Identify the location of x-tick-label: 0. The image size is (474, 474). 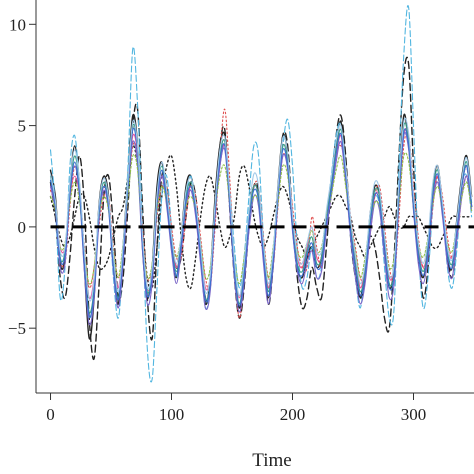
(50, 414).